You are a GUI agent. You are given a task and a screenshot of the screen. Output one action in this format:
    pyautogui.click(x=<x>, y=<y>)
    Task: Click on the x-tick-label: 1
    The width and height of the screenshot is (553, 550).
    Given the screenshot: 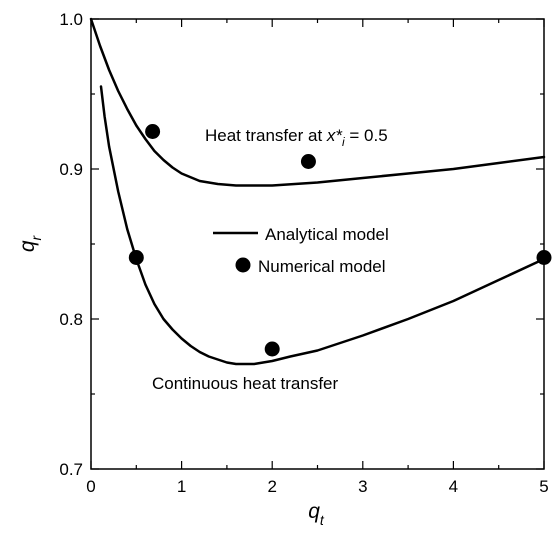 What is the action you would take?
    pyautogui.click(x=181, y=486)
    